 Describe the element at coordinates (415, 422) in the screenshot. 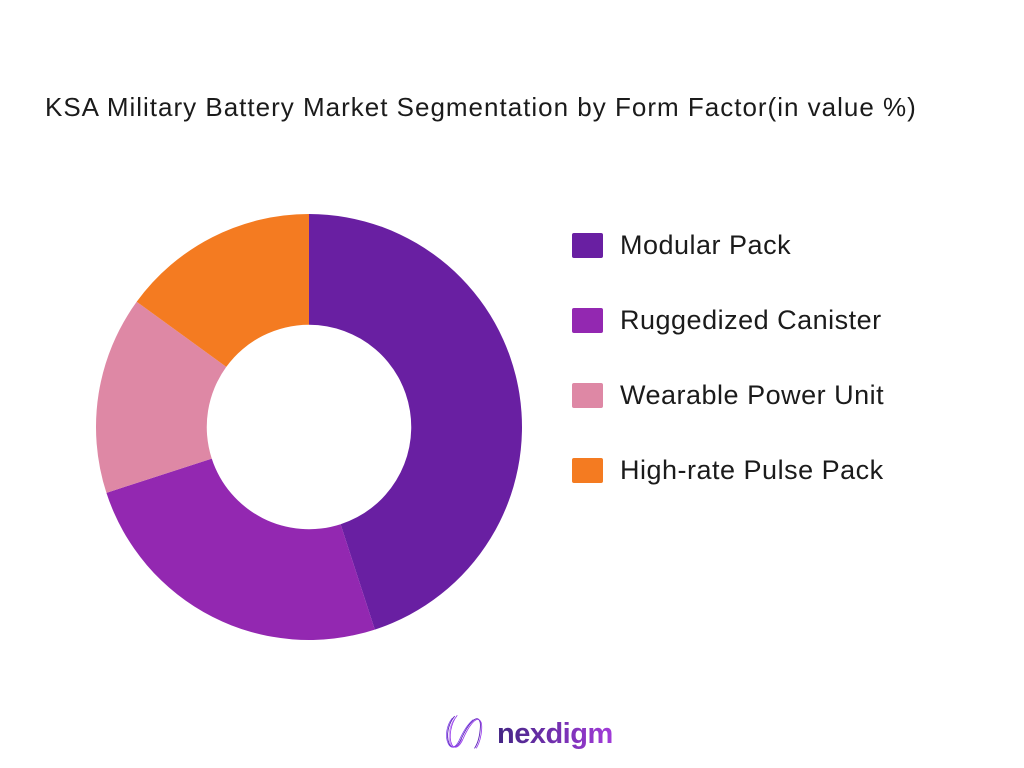

I see `donut-slice-modular-pack` at that location.